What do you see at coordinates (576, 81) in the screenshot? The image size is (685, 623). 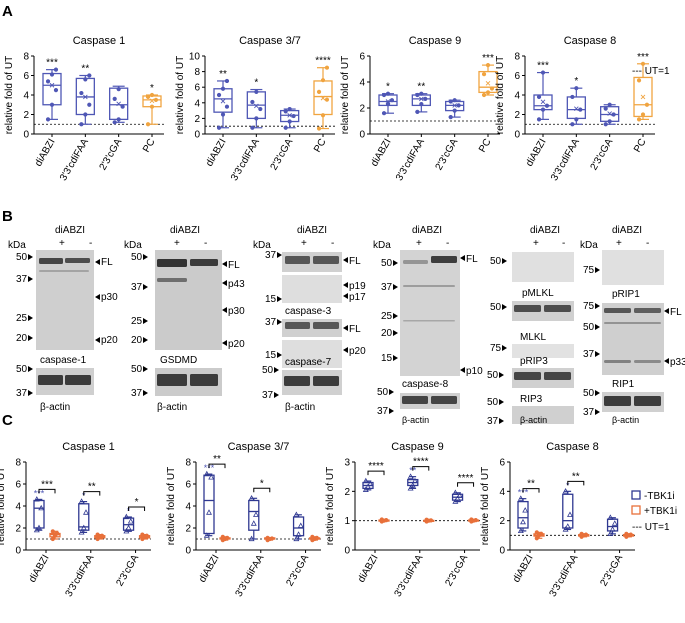 I see `significance-label: *` at bounding box center [576, 81].